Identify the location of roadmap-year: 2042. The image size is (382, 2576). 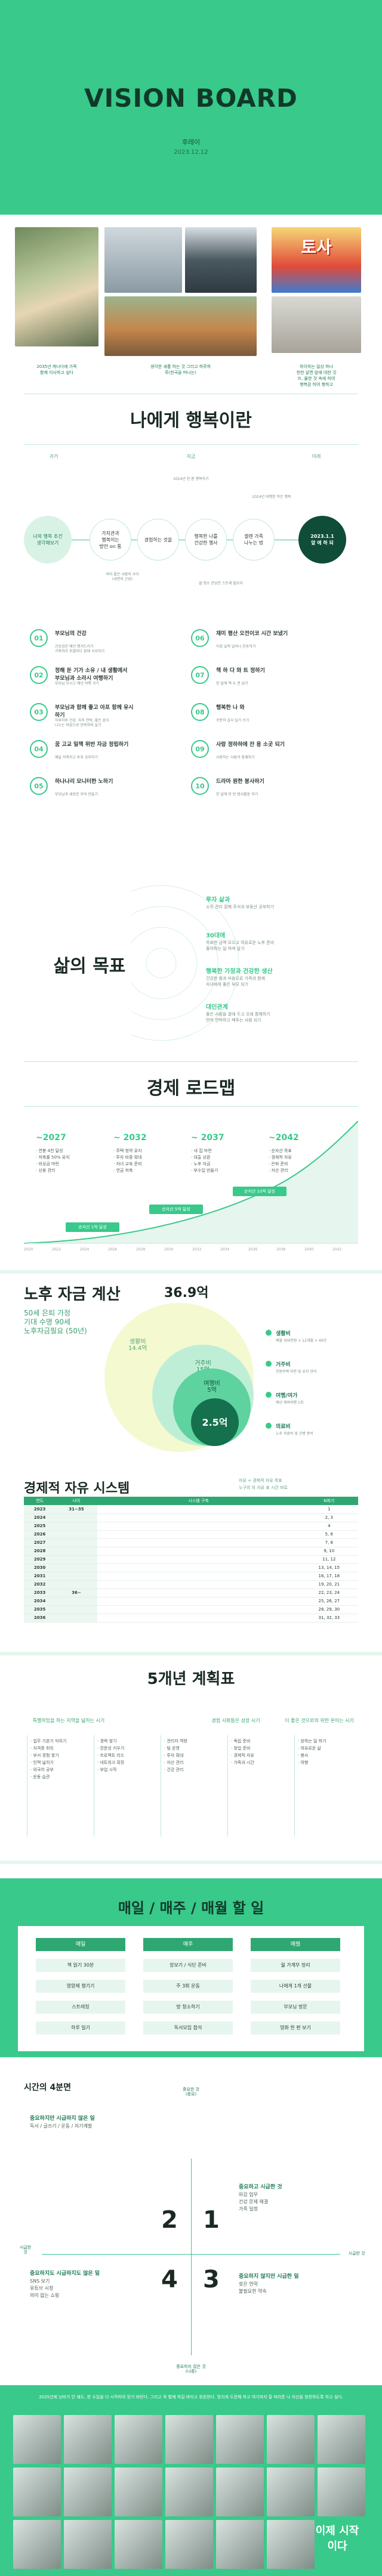
(337, 1249).